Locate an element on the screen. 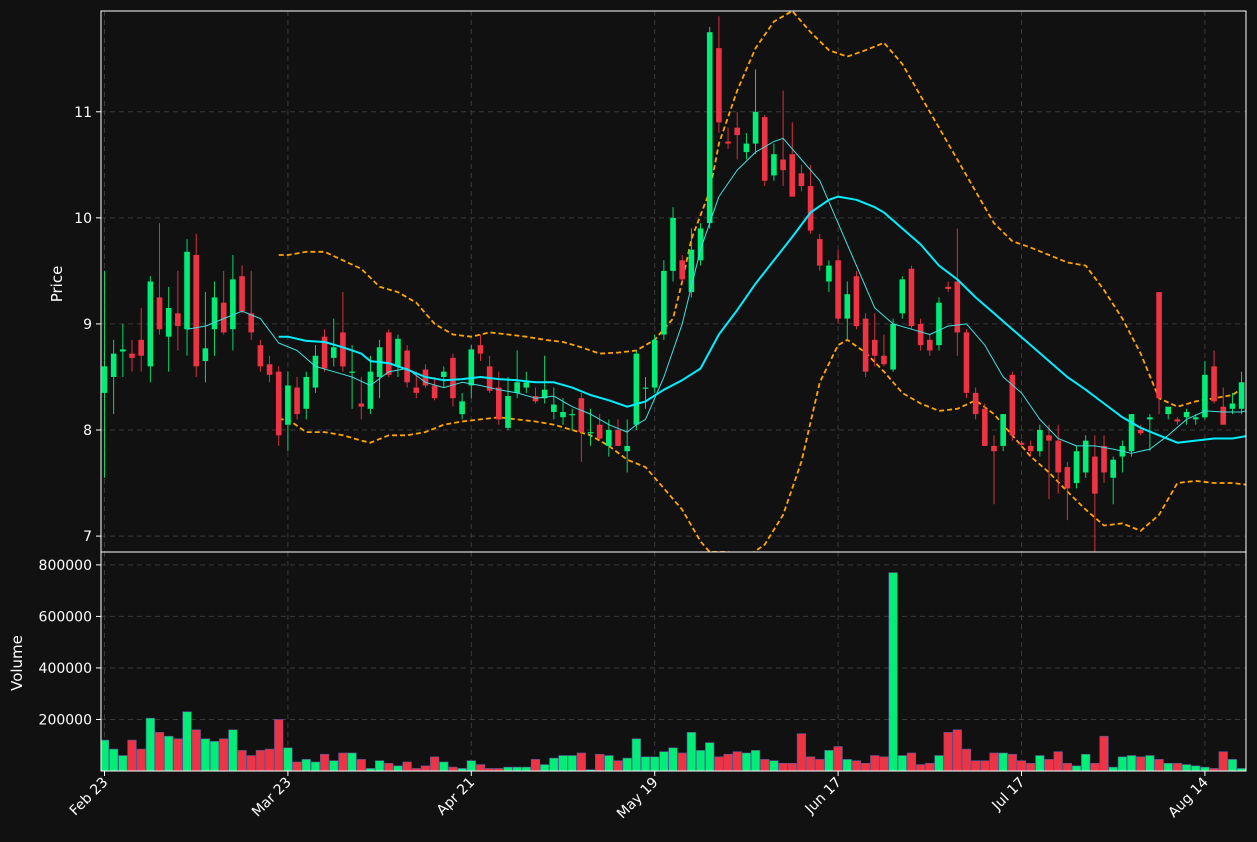 This screenshot has height=842, width=1257. volume-tick-label: 800000 is located at coordinates (65, 566).